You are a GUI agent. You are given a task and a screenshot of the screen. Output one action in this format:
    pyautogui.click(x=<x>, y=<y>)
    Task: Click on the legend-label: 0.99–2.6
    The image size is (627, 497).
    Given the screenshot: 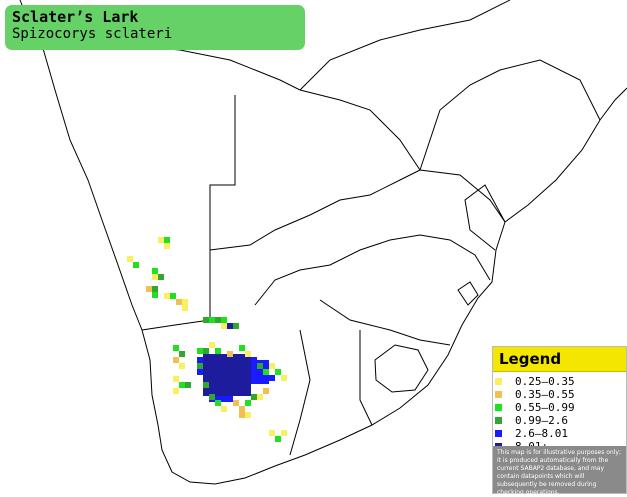 What is the action you would take?
    pyautogui.click(x=541, y=420)
    